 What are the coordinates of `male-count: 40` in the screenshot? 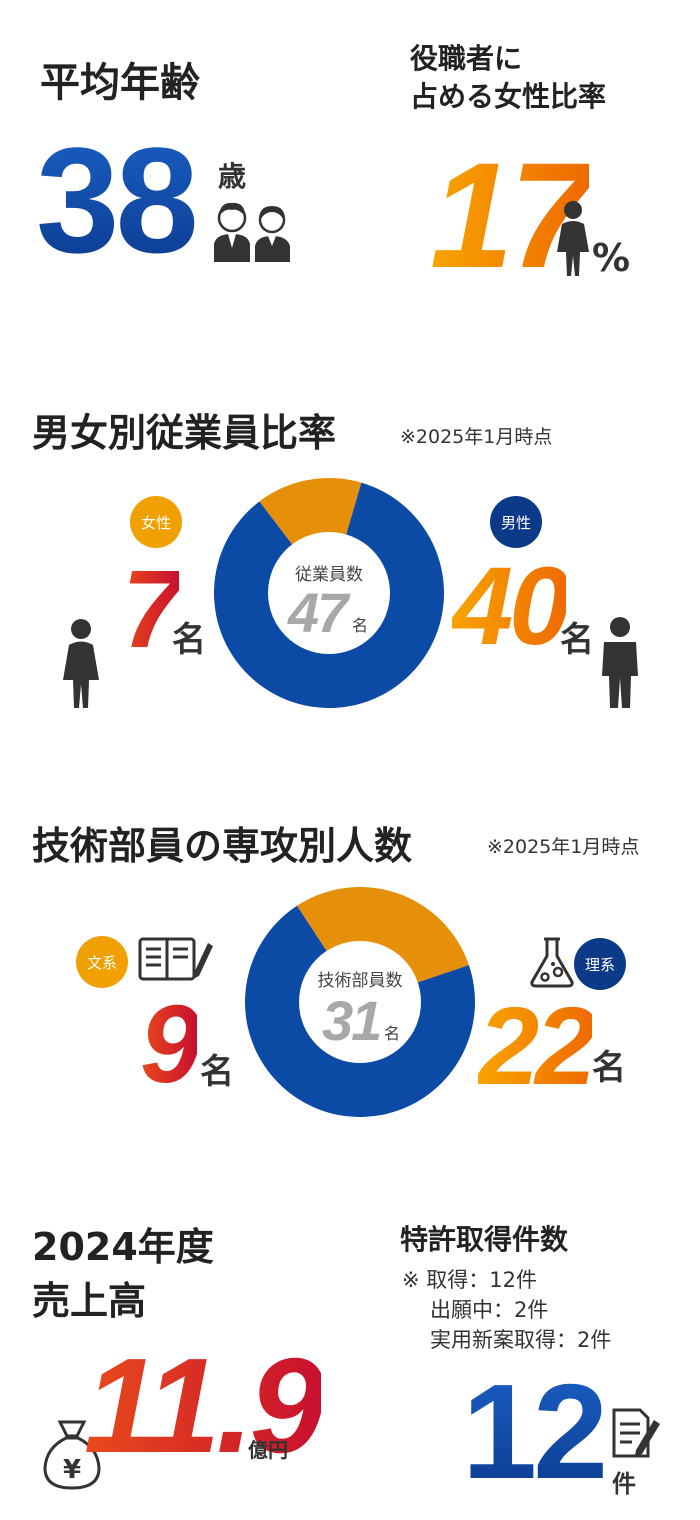 It's located at (511, 606).